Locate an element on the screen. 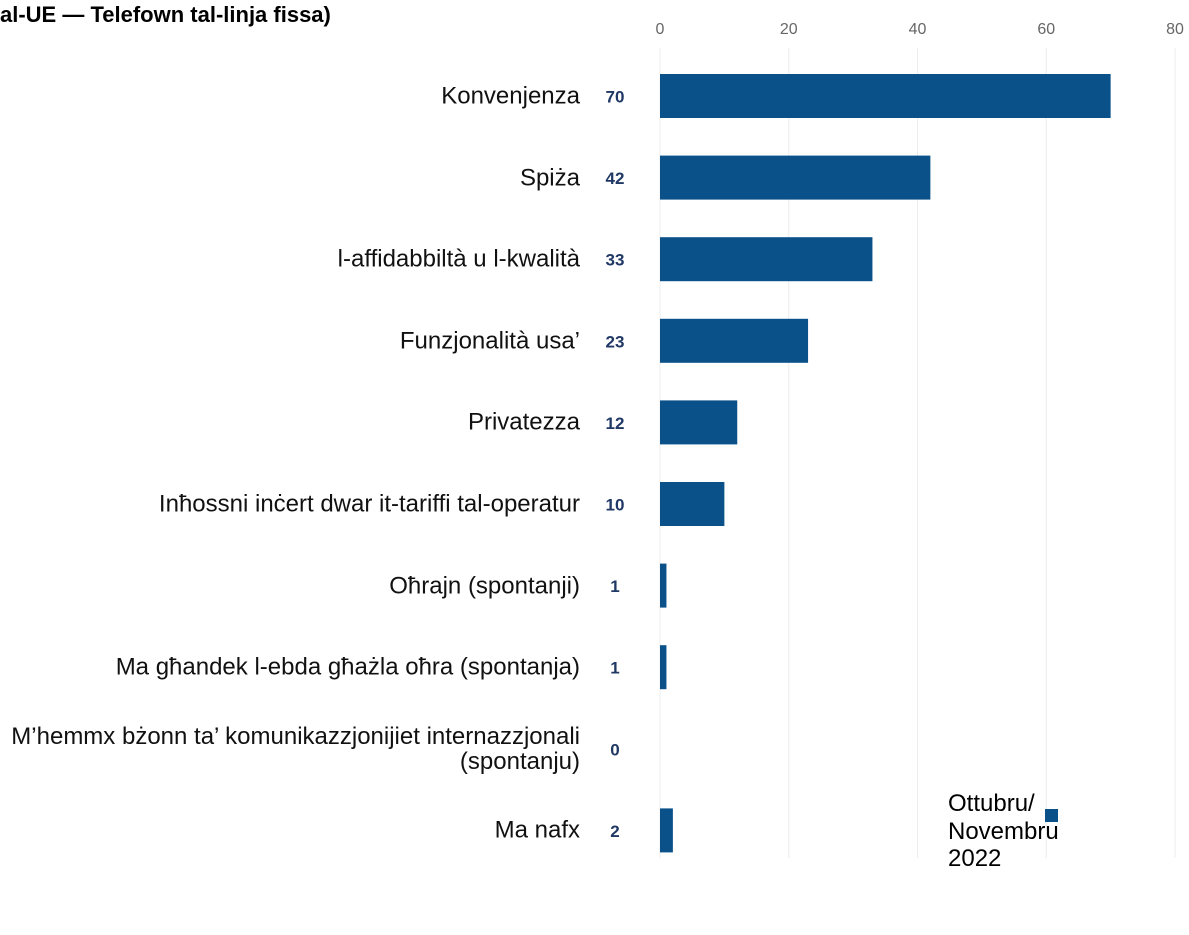 The width and height of the screenshot is (1189, 935). y-tick-label: Oħrajn (spontanji) is located at coordinates (484, 585).